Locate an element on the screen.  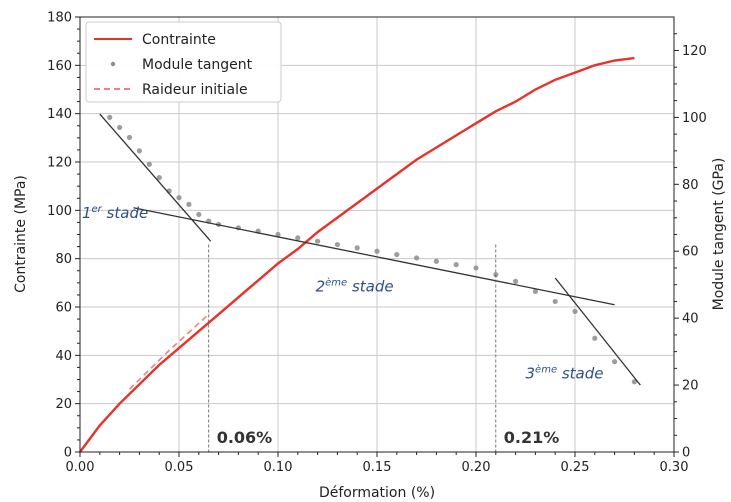
legend: Contrainte Module tangent Raideur initiale is located at coordinates (183, 62).